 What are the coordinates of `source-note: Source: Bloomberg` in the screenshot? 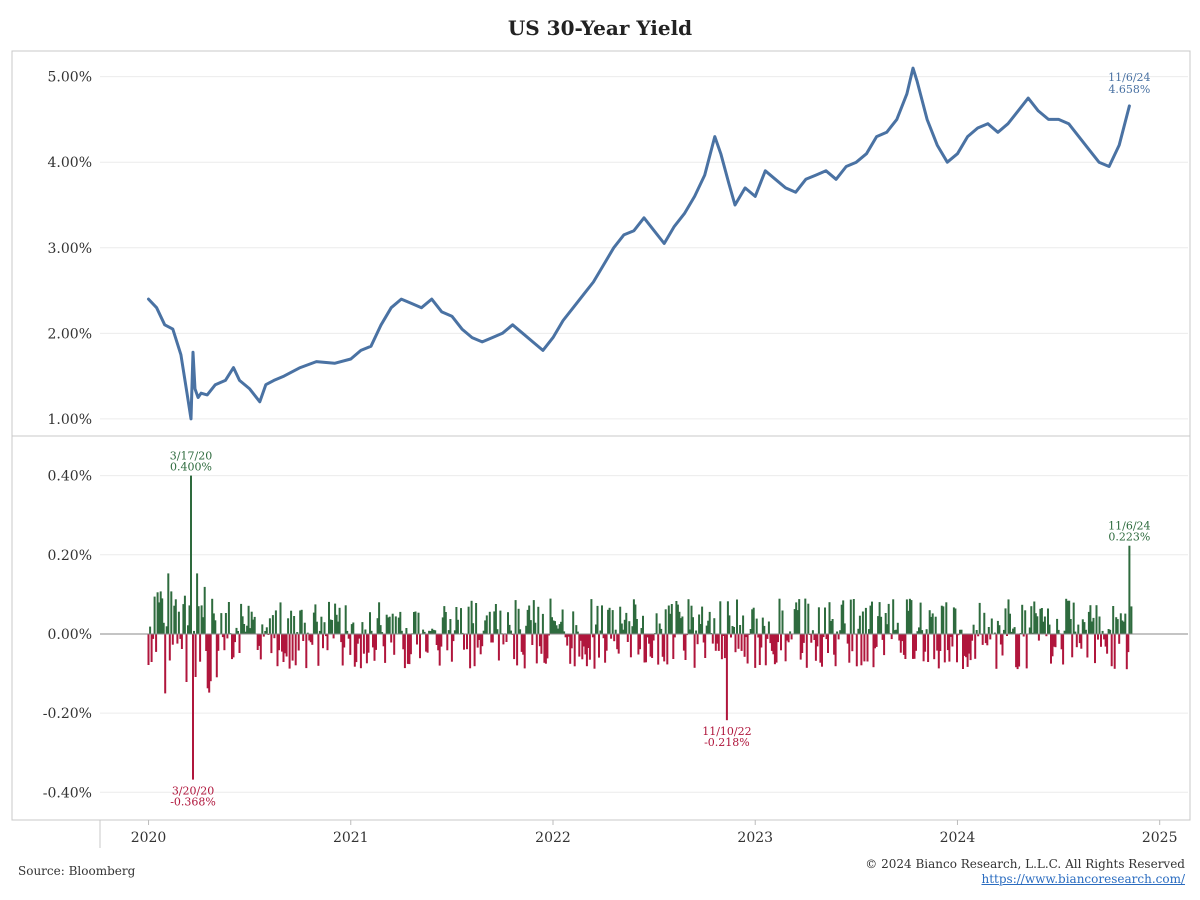 It's located at (77, 871).